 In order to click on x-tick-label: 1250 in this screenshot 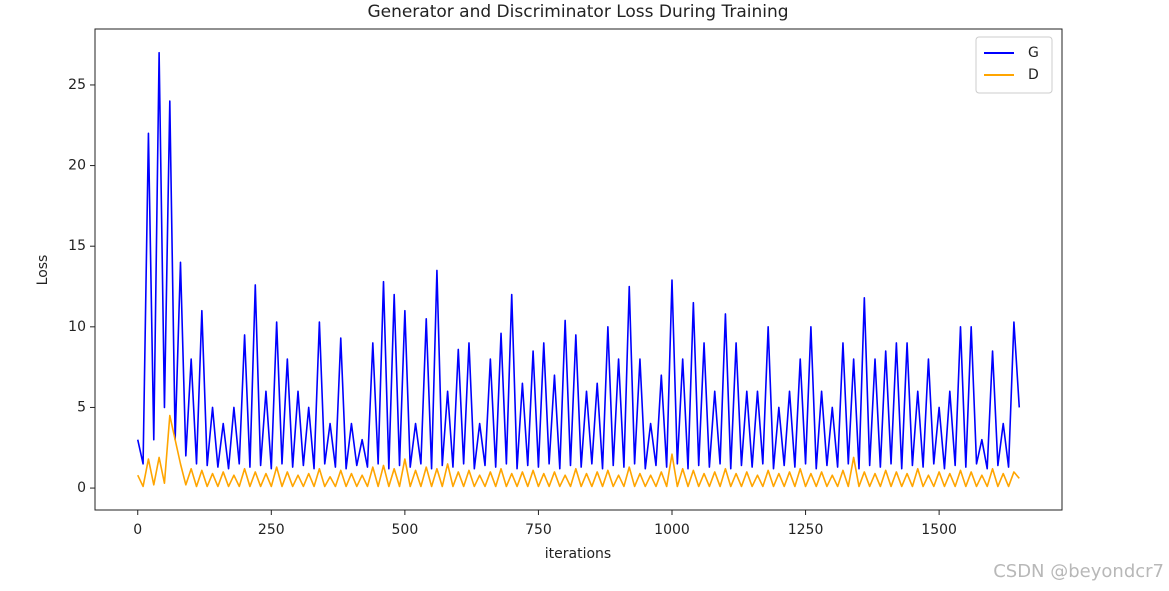, I will do `click(806, 530)`.